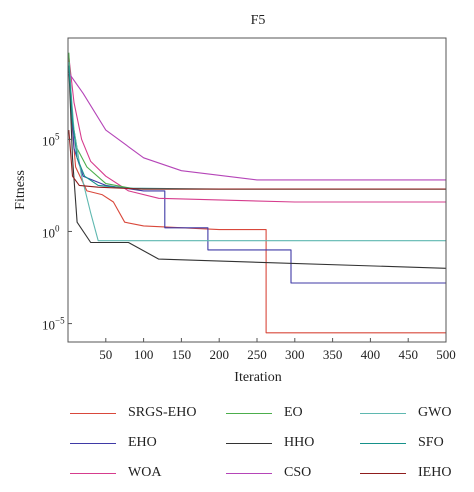 This screenshot has height=492, width=474. I want to click on legend-item-eho: EHO, so click(113, 443).